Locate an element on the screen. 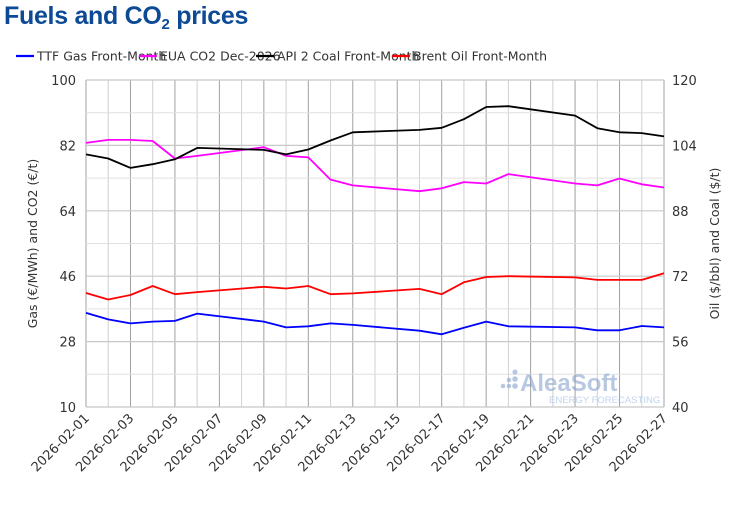  aleasoft-watermark: AleaSoft ENERGY FORECASTING is located at coordinates (580, 387).